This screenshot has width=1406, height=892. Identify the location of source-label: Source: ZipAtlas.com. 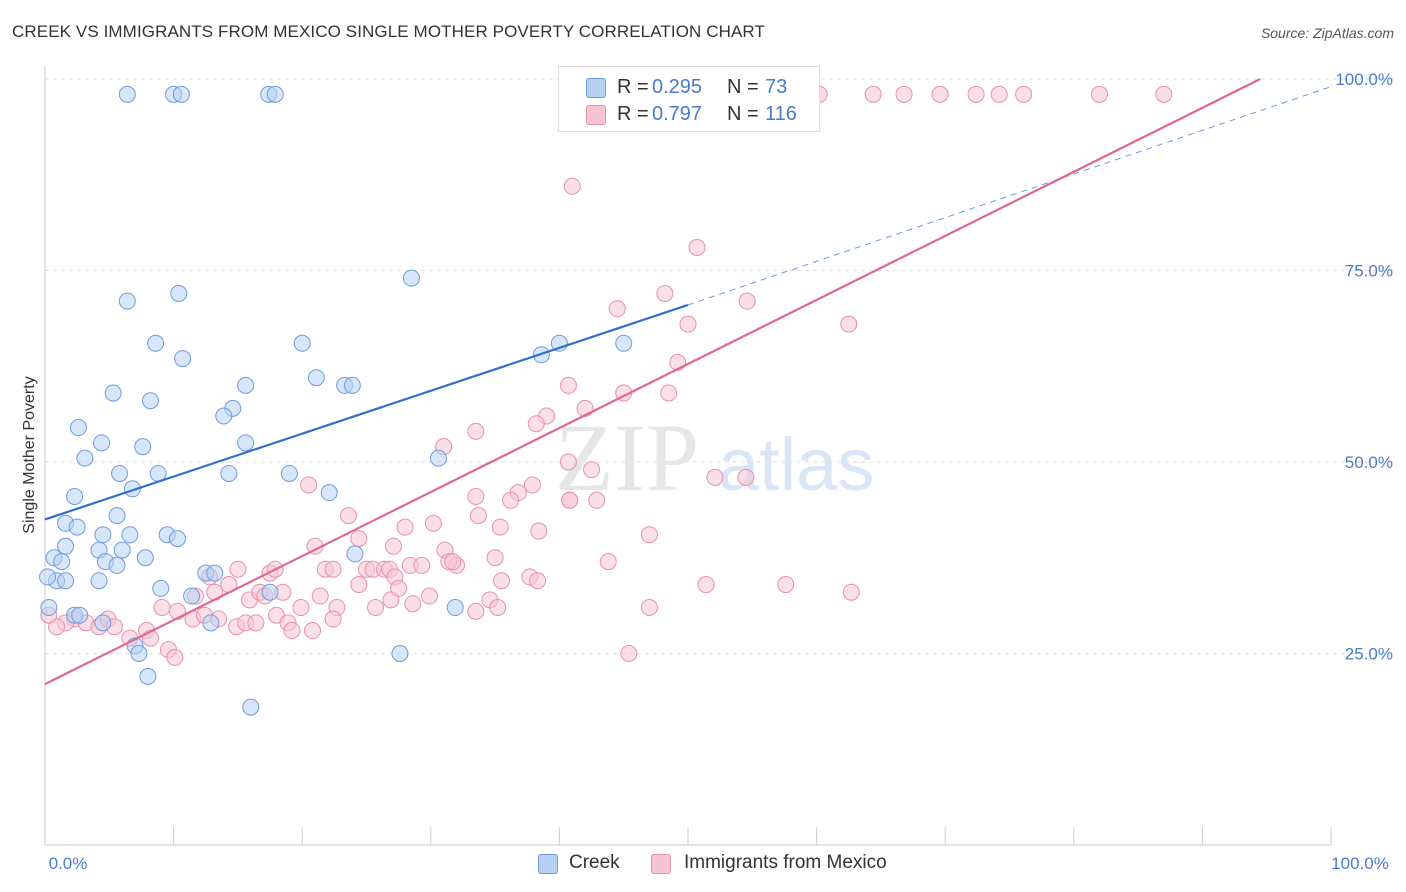
(1327, 33).